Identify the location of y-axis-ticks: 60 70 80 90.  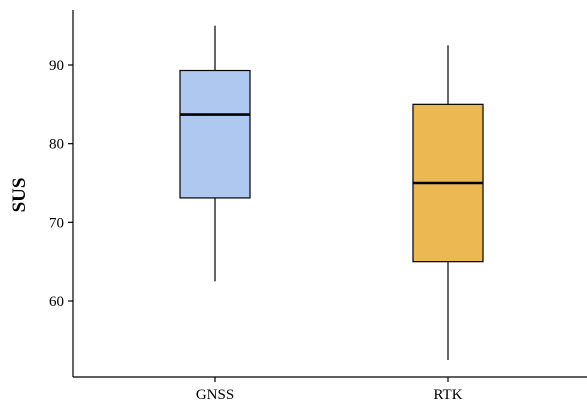
(61, 184).